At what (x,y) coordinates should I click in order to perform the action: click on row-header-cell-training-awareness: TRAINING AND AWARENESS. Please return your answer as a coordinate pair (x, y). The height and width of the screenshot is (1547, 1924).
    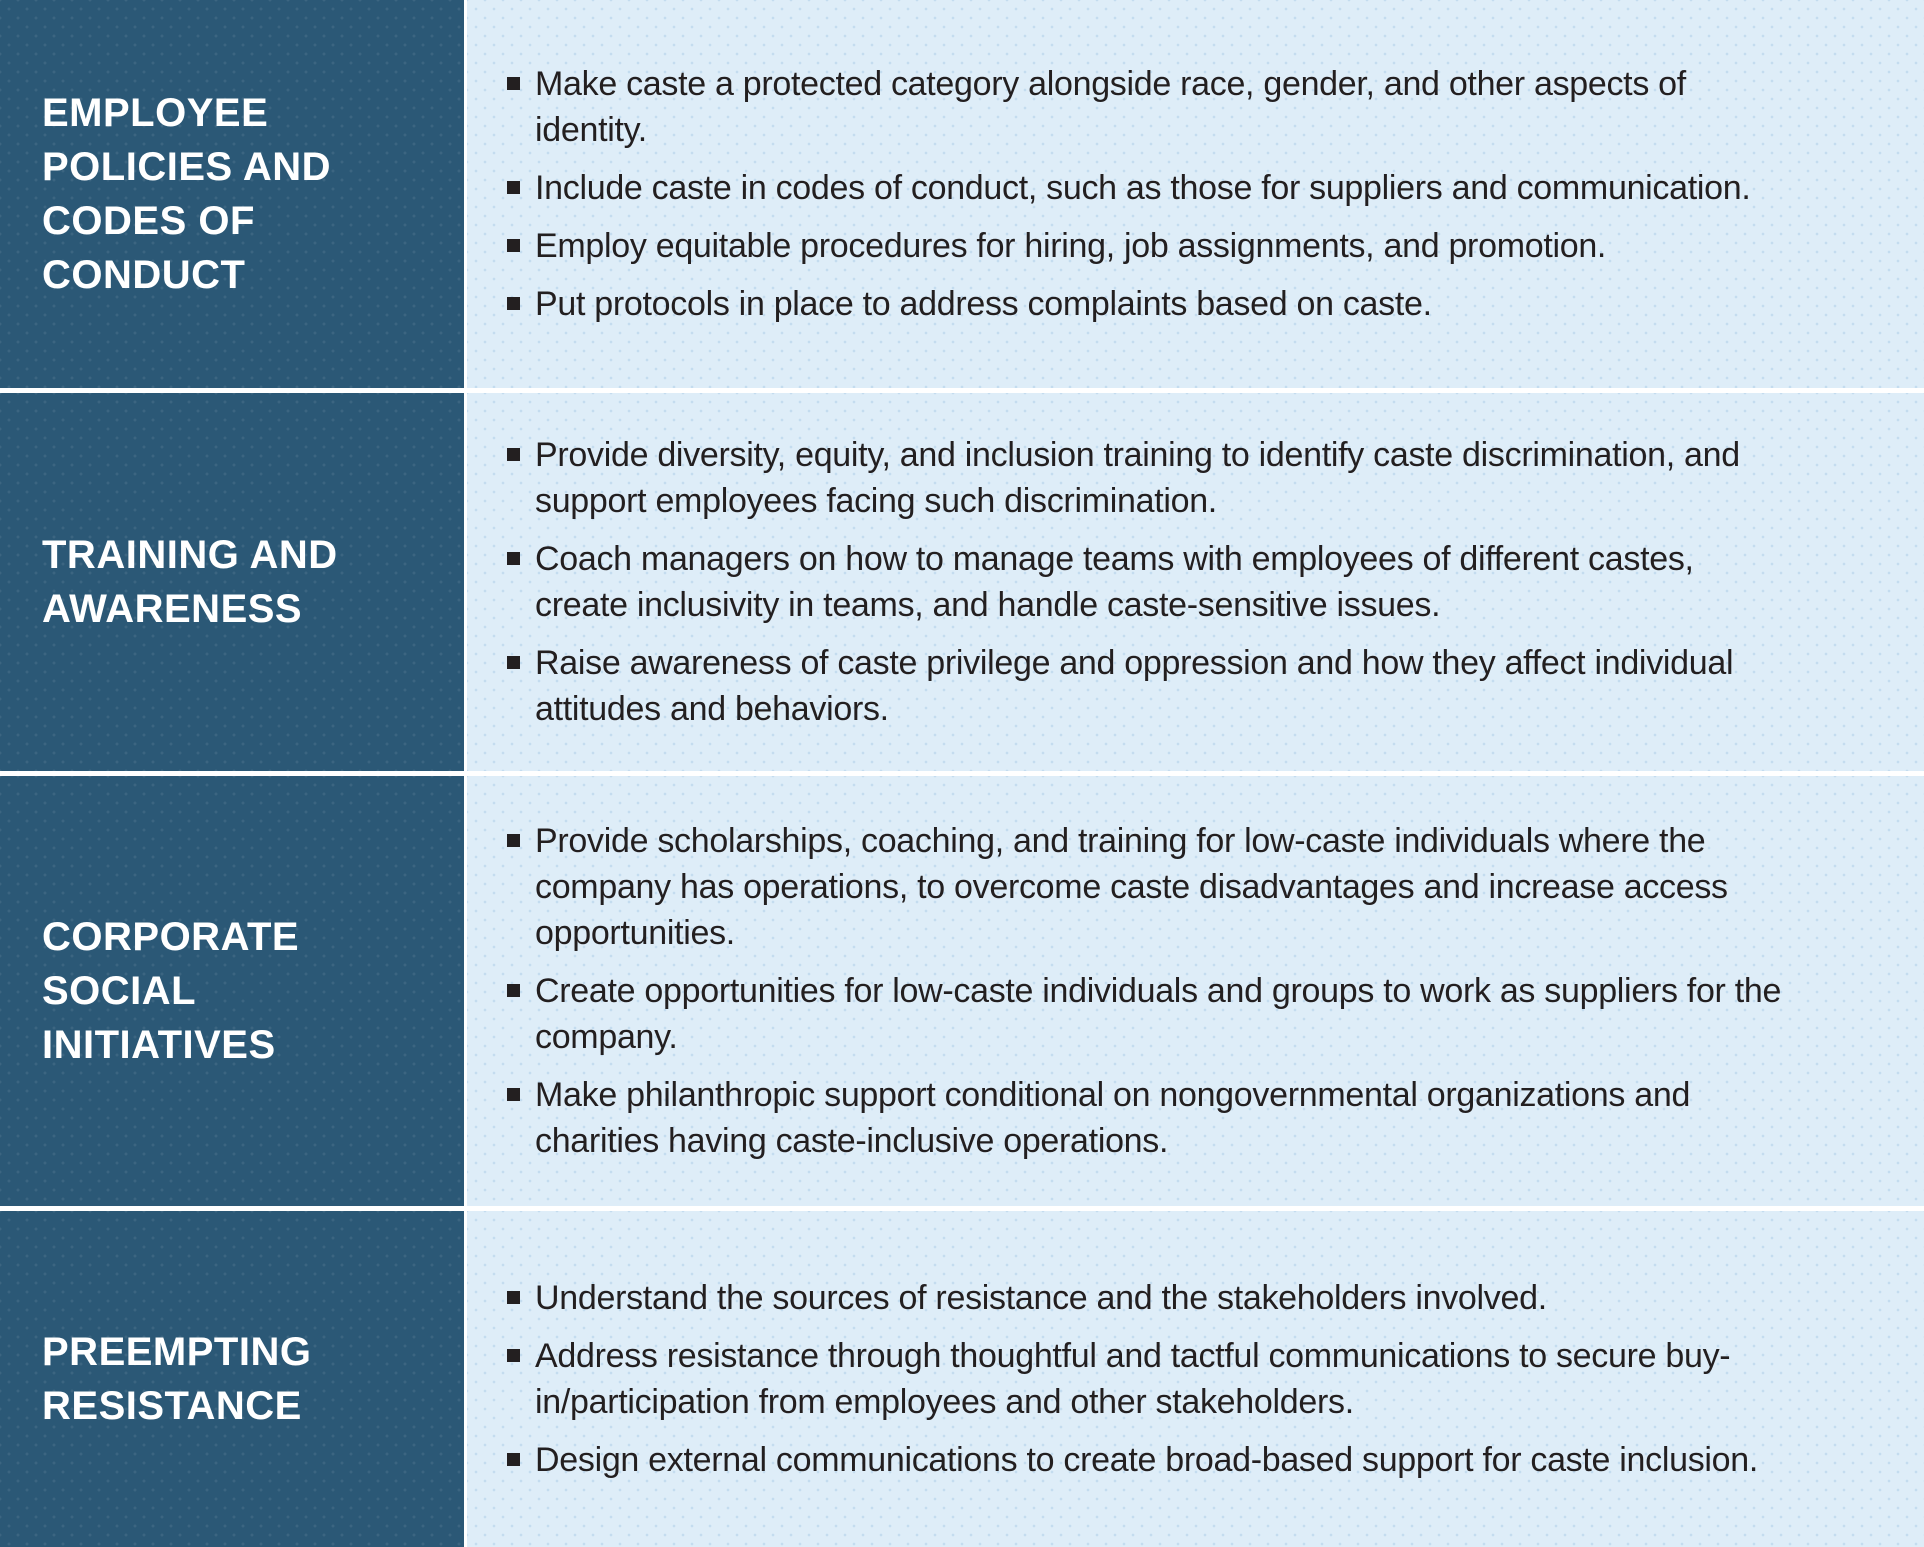
    Looking at the image, I should click on (232, 582).